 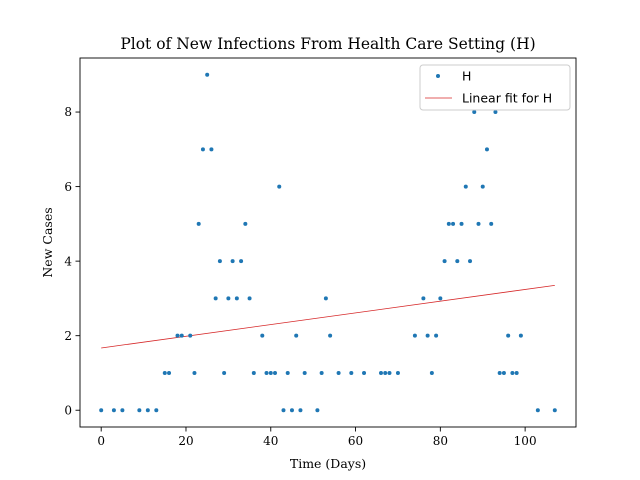 What do you see at coordinates (68, 187) in the screenshot?
I see `y-tick-label: 6` at bounding box center [68, 187].